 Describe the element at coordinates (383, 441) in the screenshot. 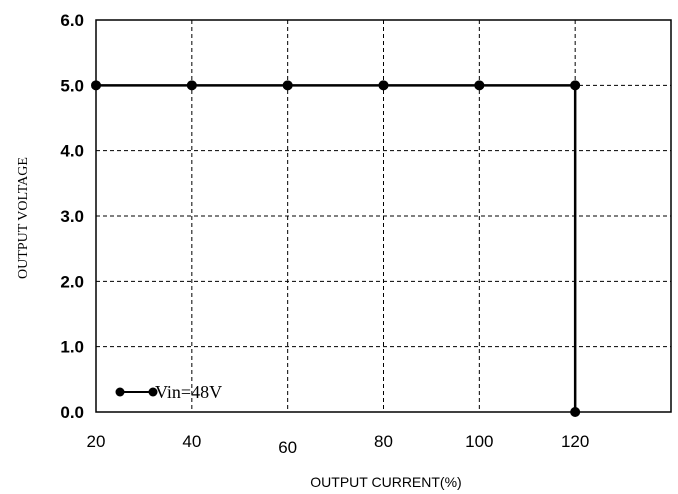

I see `x-tick-label: 80` at that location.